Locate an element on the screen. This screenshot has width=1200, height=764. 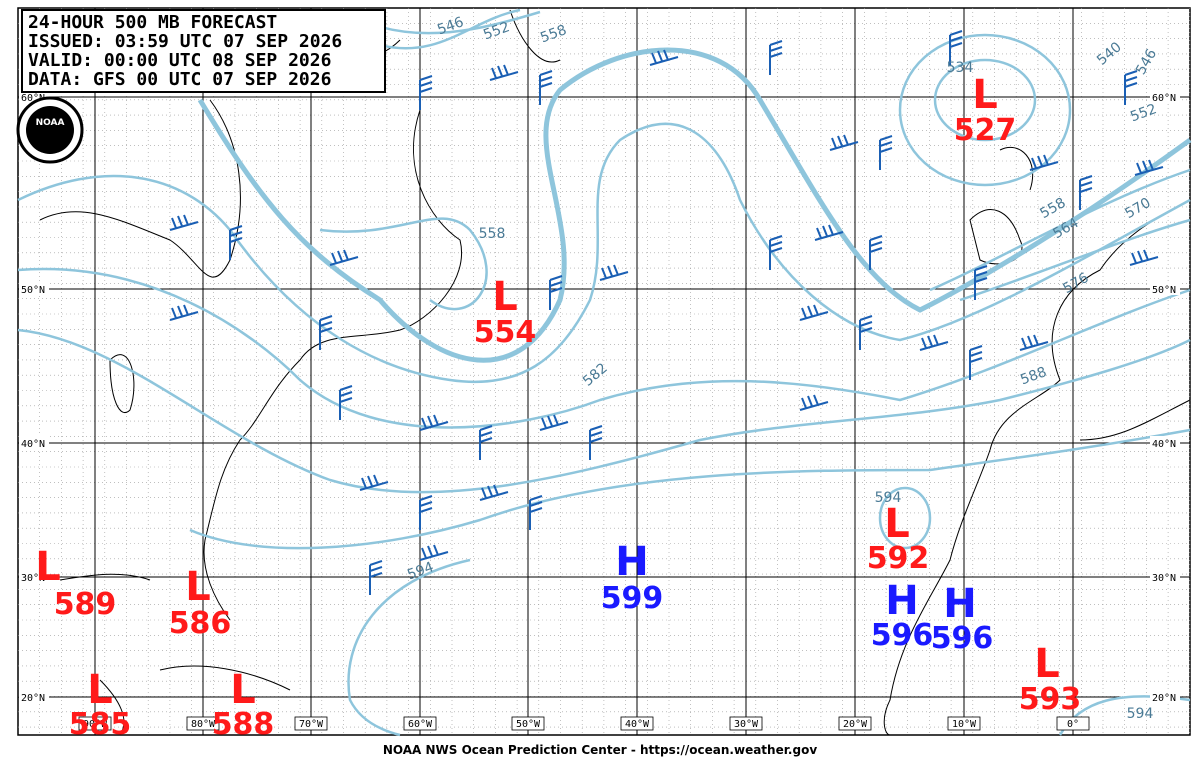
longitude-label: 90°W is located at coordinates (95, 724).